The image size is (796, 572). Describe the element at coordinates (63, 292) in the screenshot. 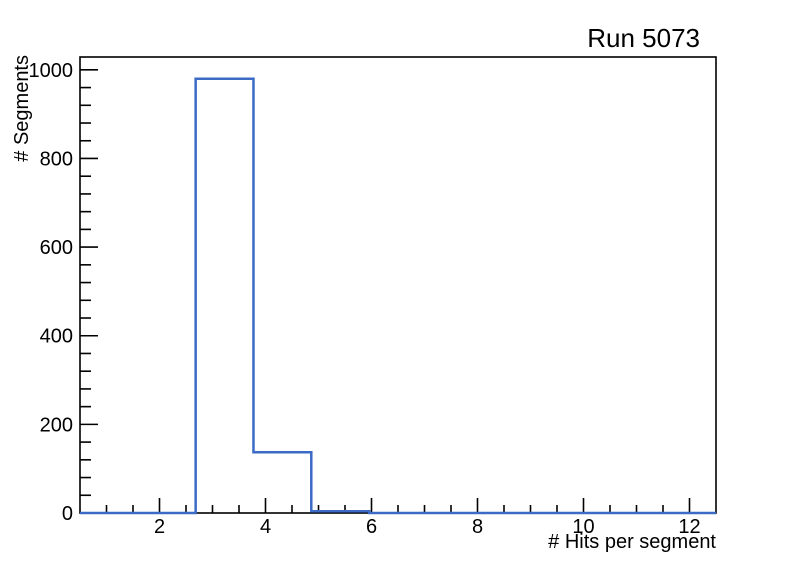

I see `y-axis: 0 200 400 600 800 1000` at that location.